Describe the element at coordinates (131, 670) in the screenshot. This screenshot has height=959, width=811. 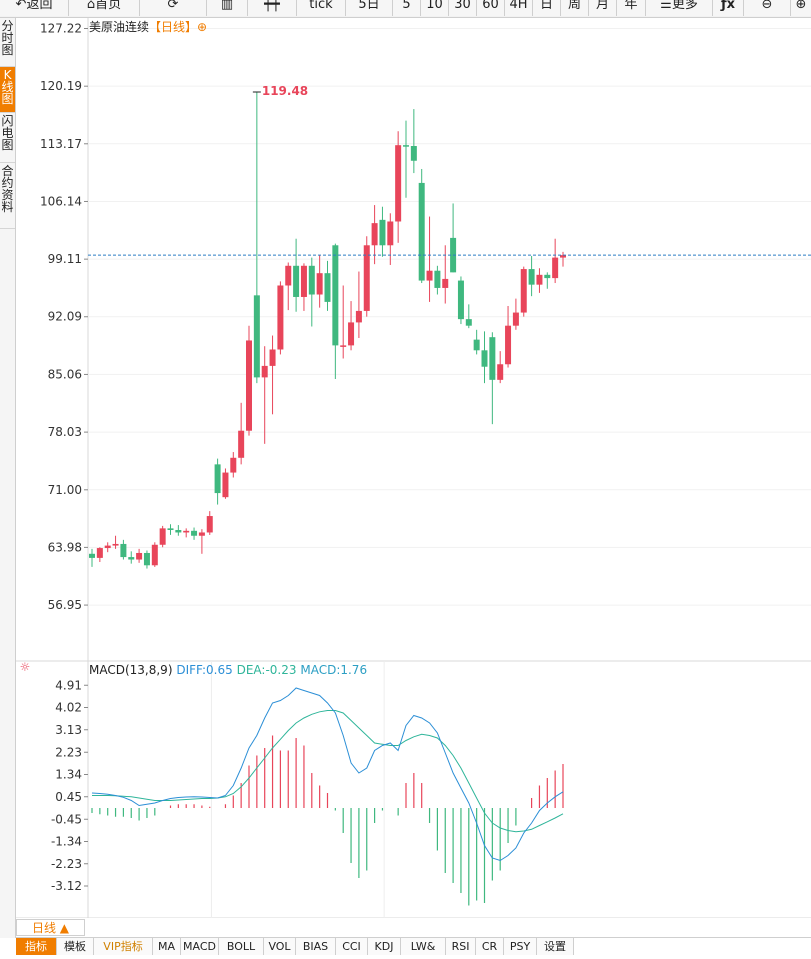
I see `macd-params: MACD(13,8,9)` at that location.